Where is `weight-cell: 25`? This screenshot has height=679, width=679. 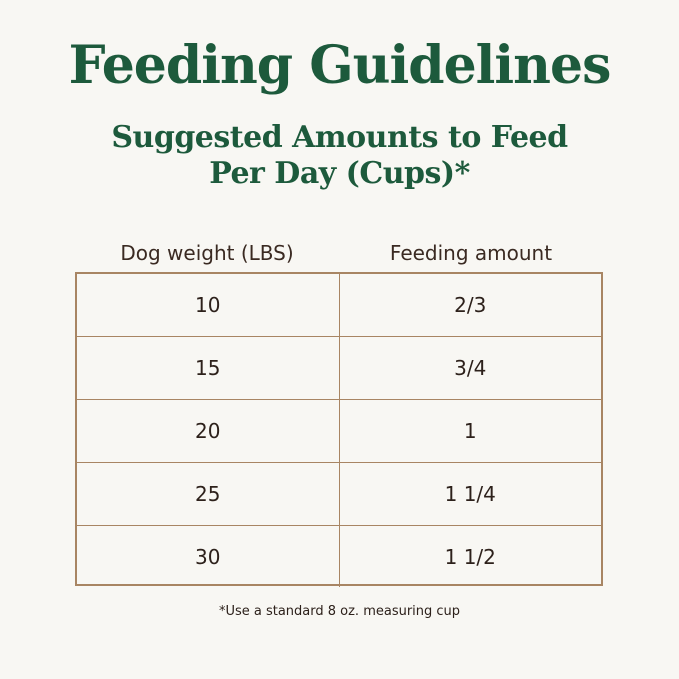 weight-cell: 25 is located at coordinates (208, 494).